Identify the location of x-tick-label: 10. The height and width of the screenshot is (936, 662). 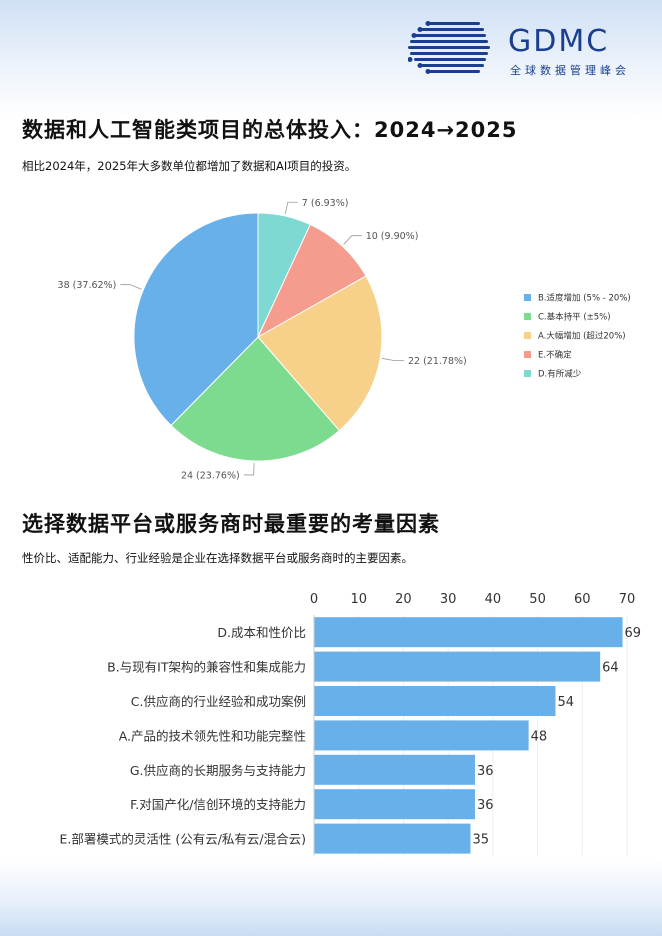
(358, 599).